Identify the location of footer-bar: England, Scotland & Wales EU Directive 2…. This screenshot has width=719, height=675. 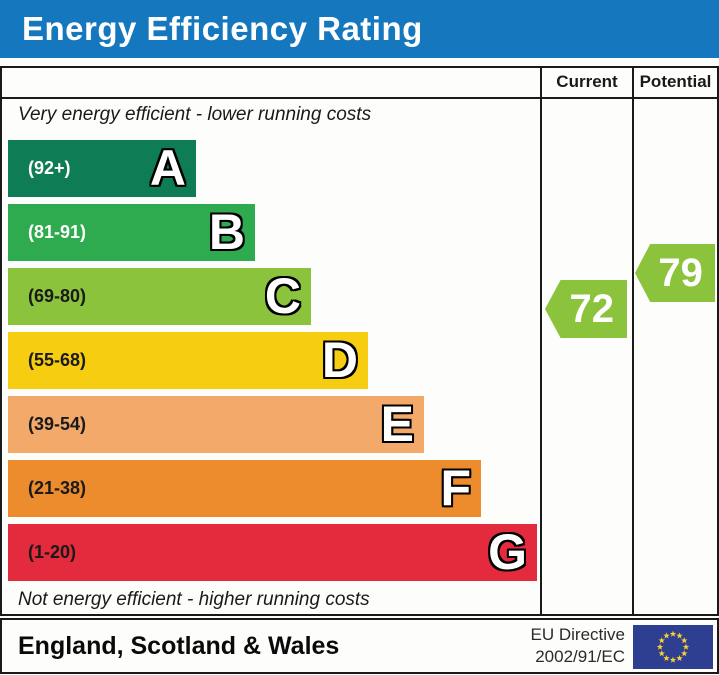
(359, 646).